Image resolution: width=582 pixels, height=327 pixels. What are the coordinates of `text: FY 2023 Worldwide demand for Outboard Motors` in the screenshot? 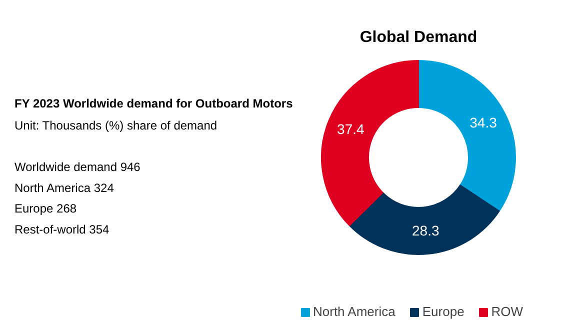 It's located at (154, 103).